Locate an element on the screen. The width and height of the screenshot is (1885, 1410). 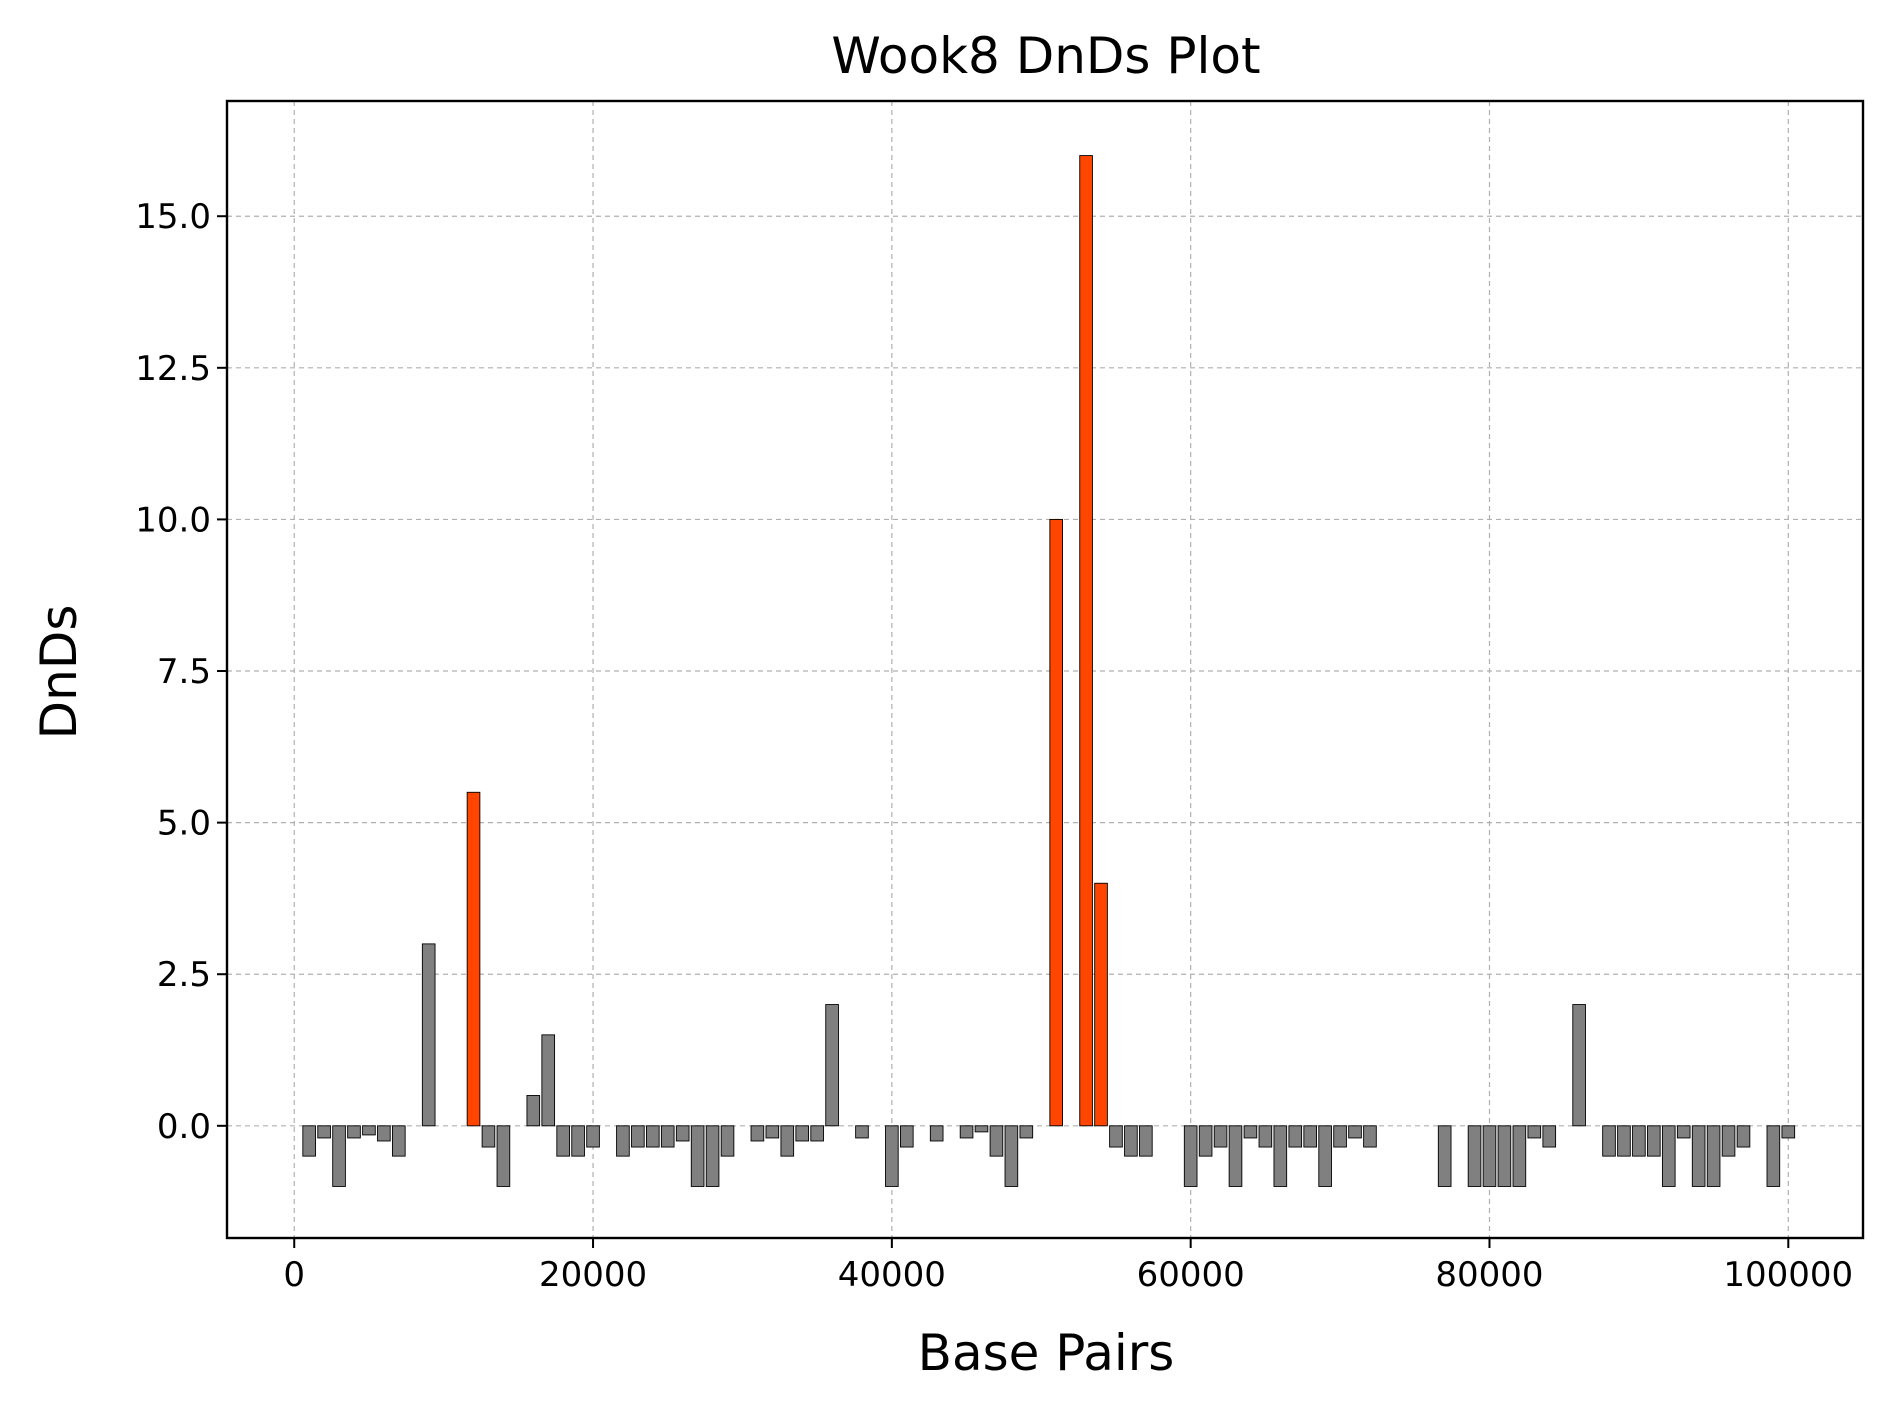
x-tick-label: 100000 is located at coordinates (1788, 1275).